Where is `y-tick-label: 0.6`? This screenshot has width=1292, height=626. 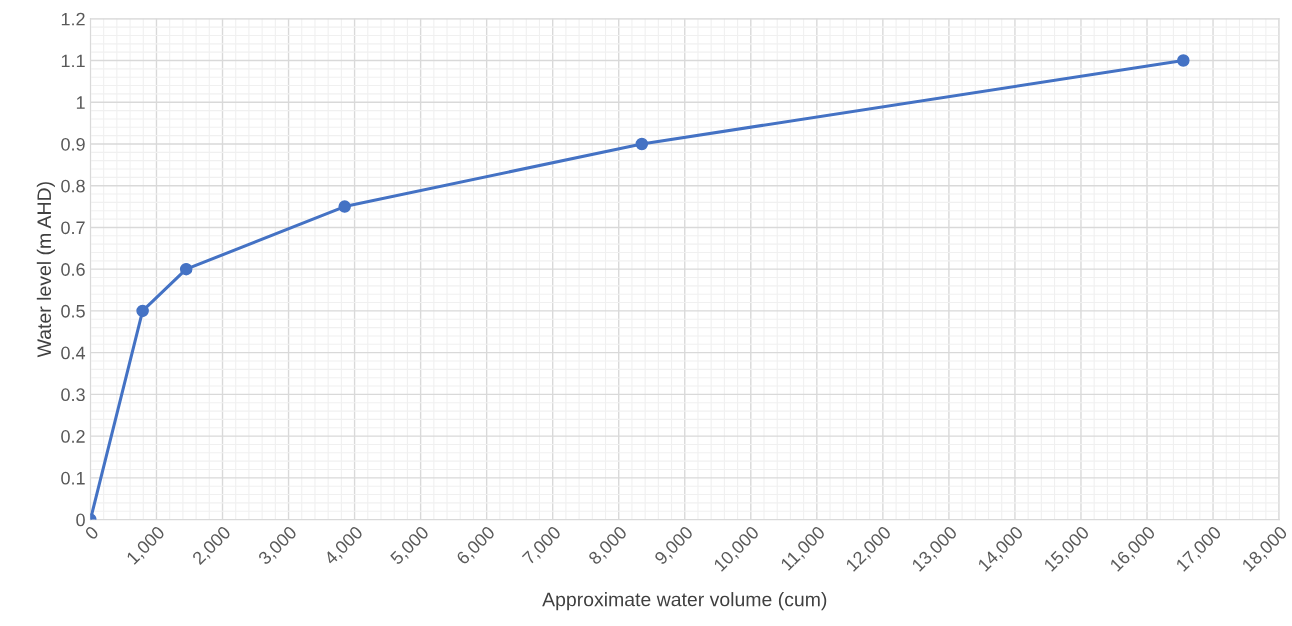
y-tick-label: 0.6 is located at coordinates (73, 269).